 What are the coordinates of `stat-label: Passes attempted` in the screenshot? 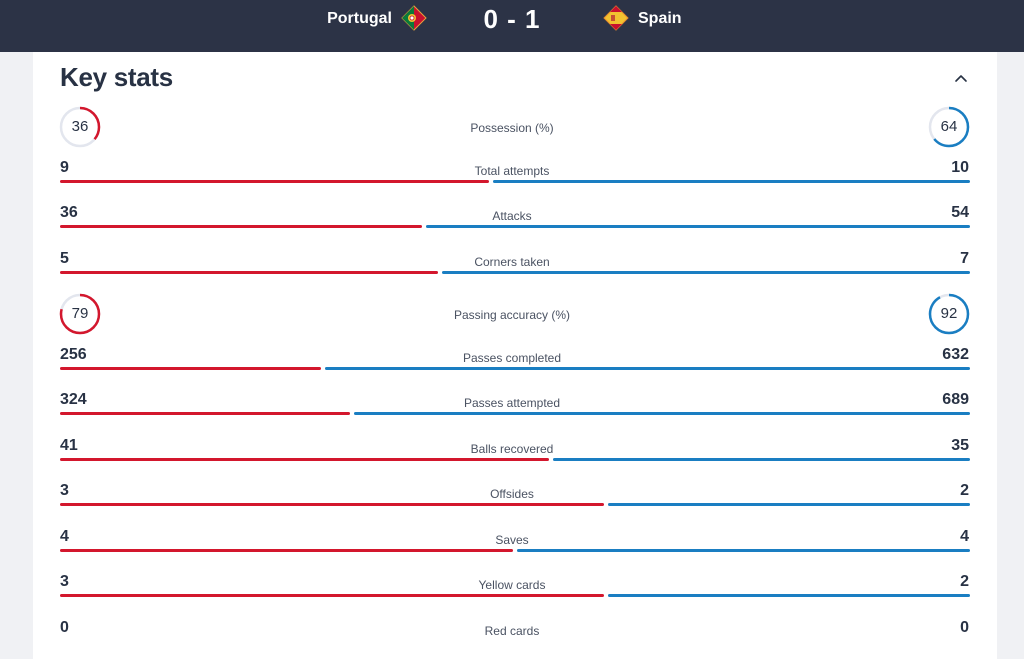 It's located at (512, 403).